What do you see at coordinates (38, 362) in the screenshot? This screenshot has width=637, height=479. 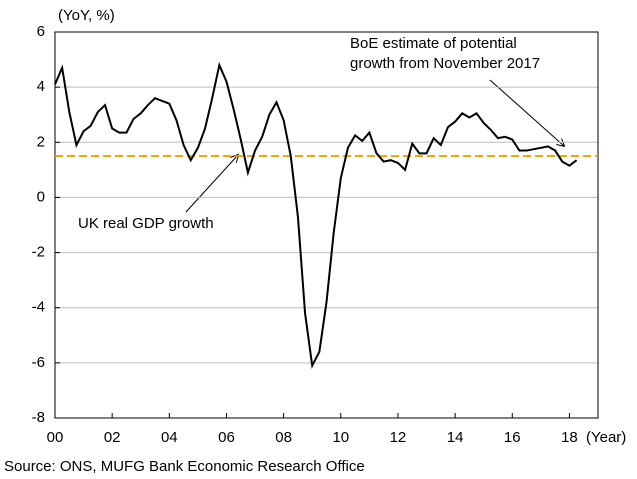 I see `y-tick-label: -6` at bounding box center [38, 362].